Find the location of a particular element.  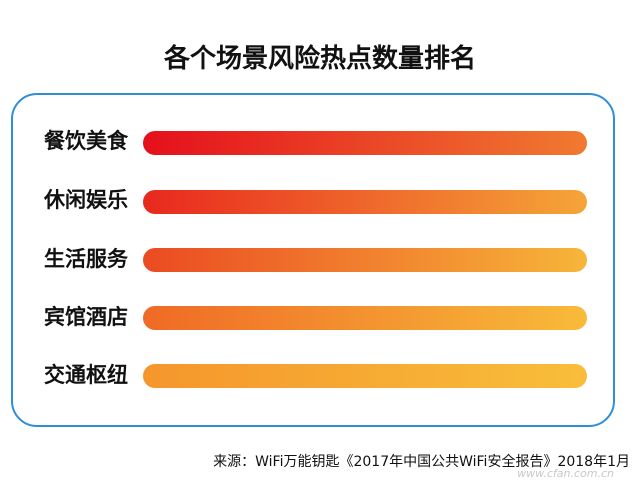

bar-binguan-jiudian is located at coordinates (365, 318).